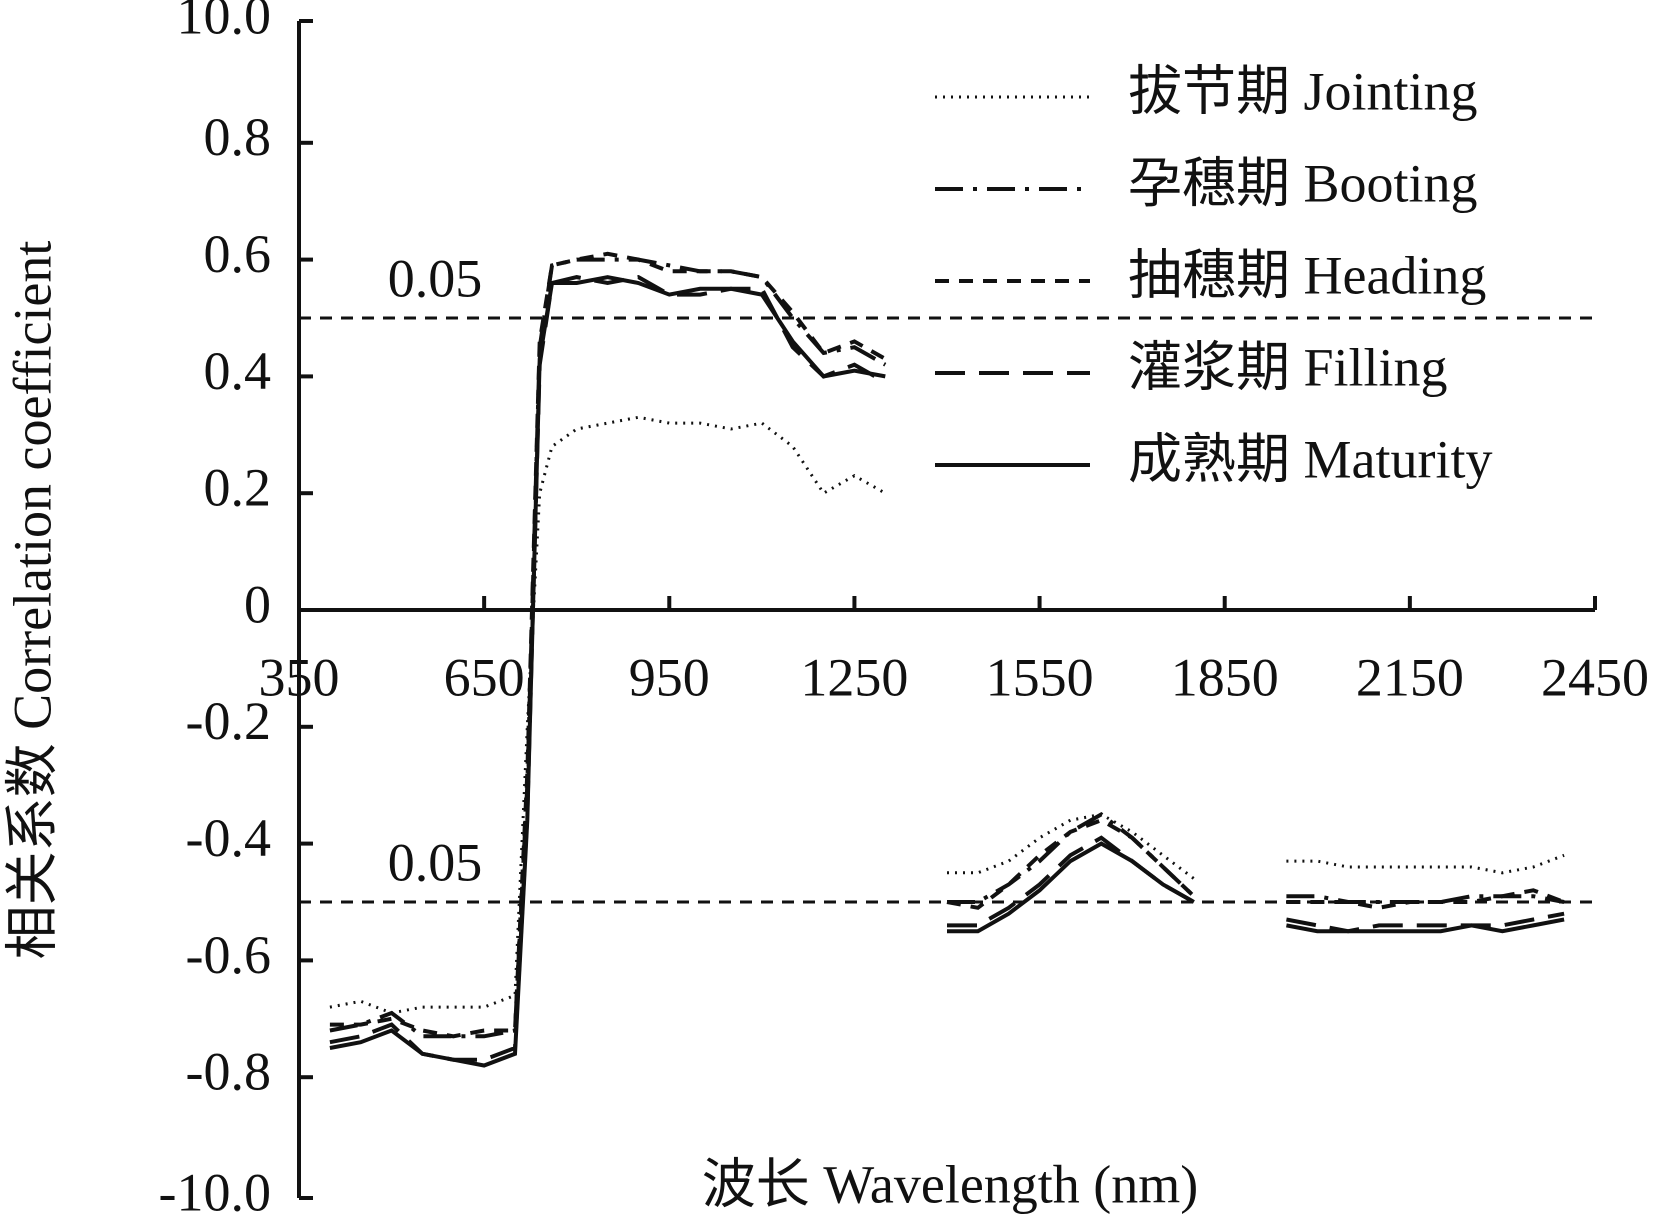  I want to click on y-tick-label: -0.2, so click(228, 721).